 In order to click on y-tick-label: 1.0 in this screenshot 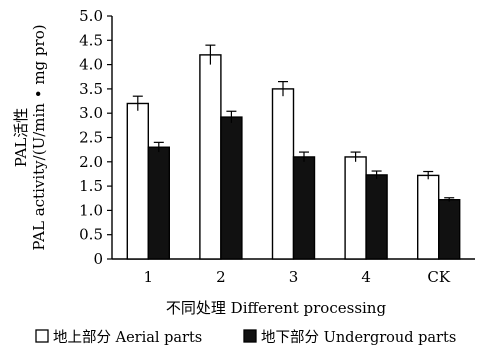, I will do `click(91, 210)`.